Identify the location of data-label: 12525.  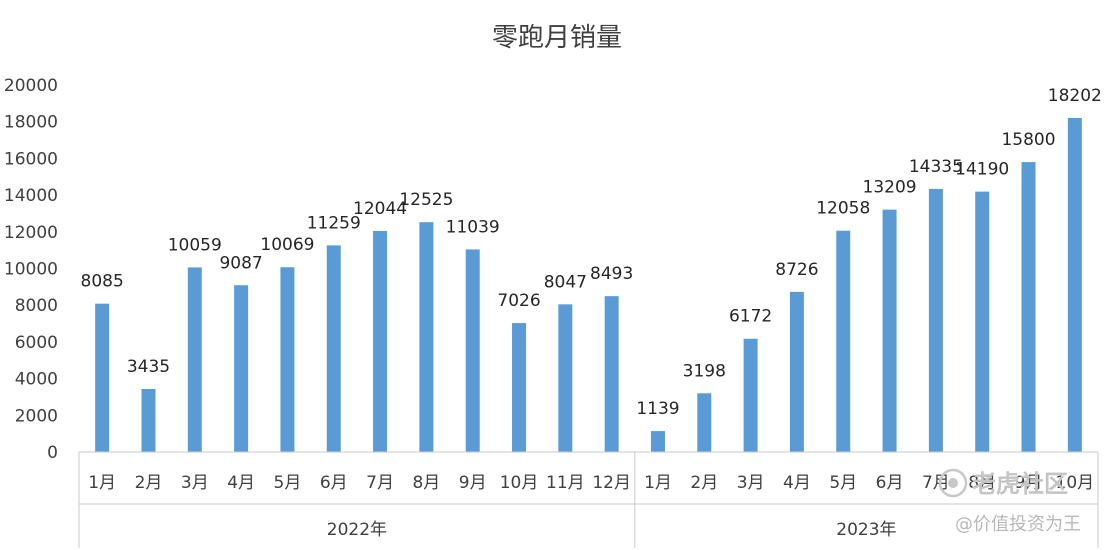
(426, 200).